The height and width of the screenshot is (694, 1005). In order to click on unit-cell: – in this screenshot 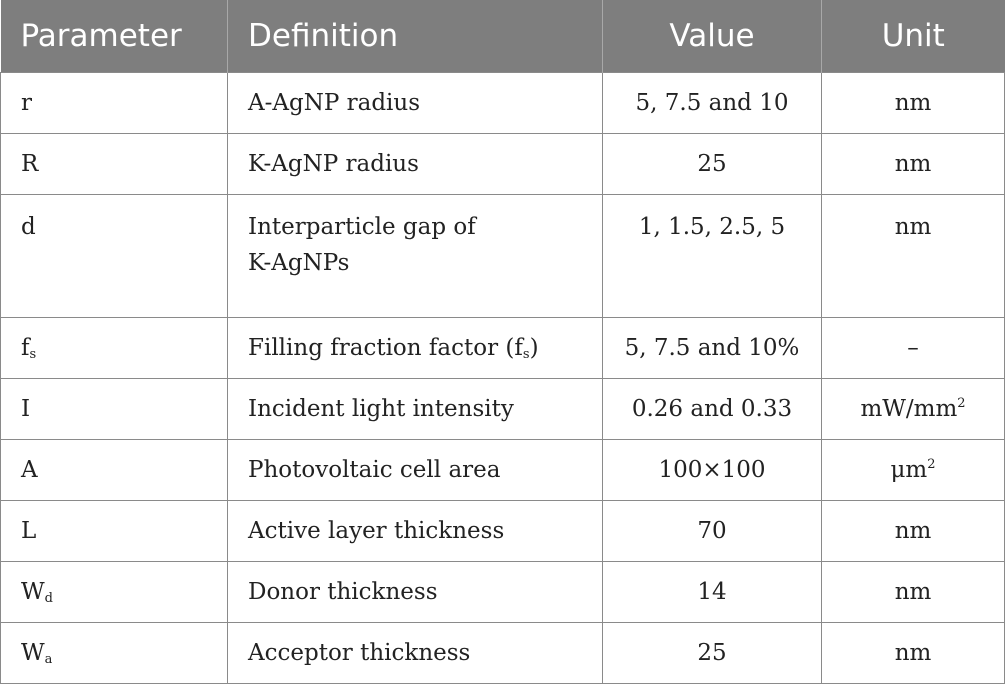, I will do `click(913, 348)`.